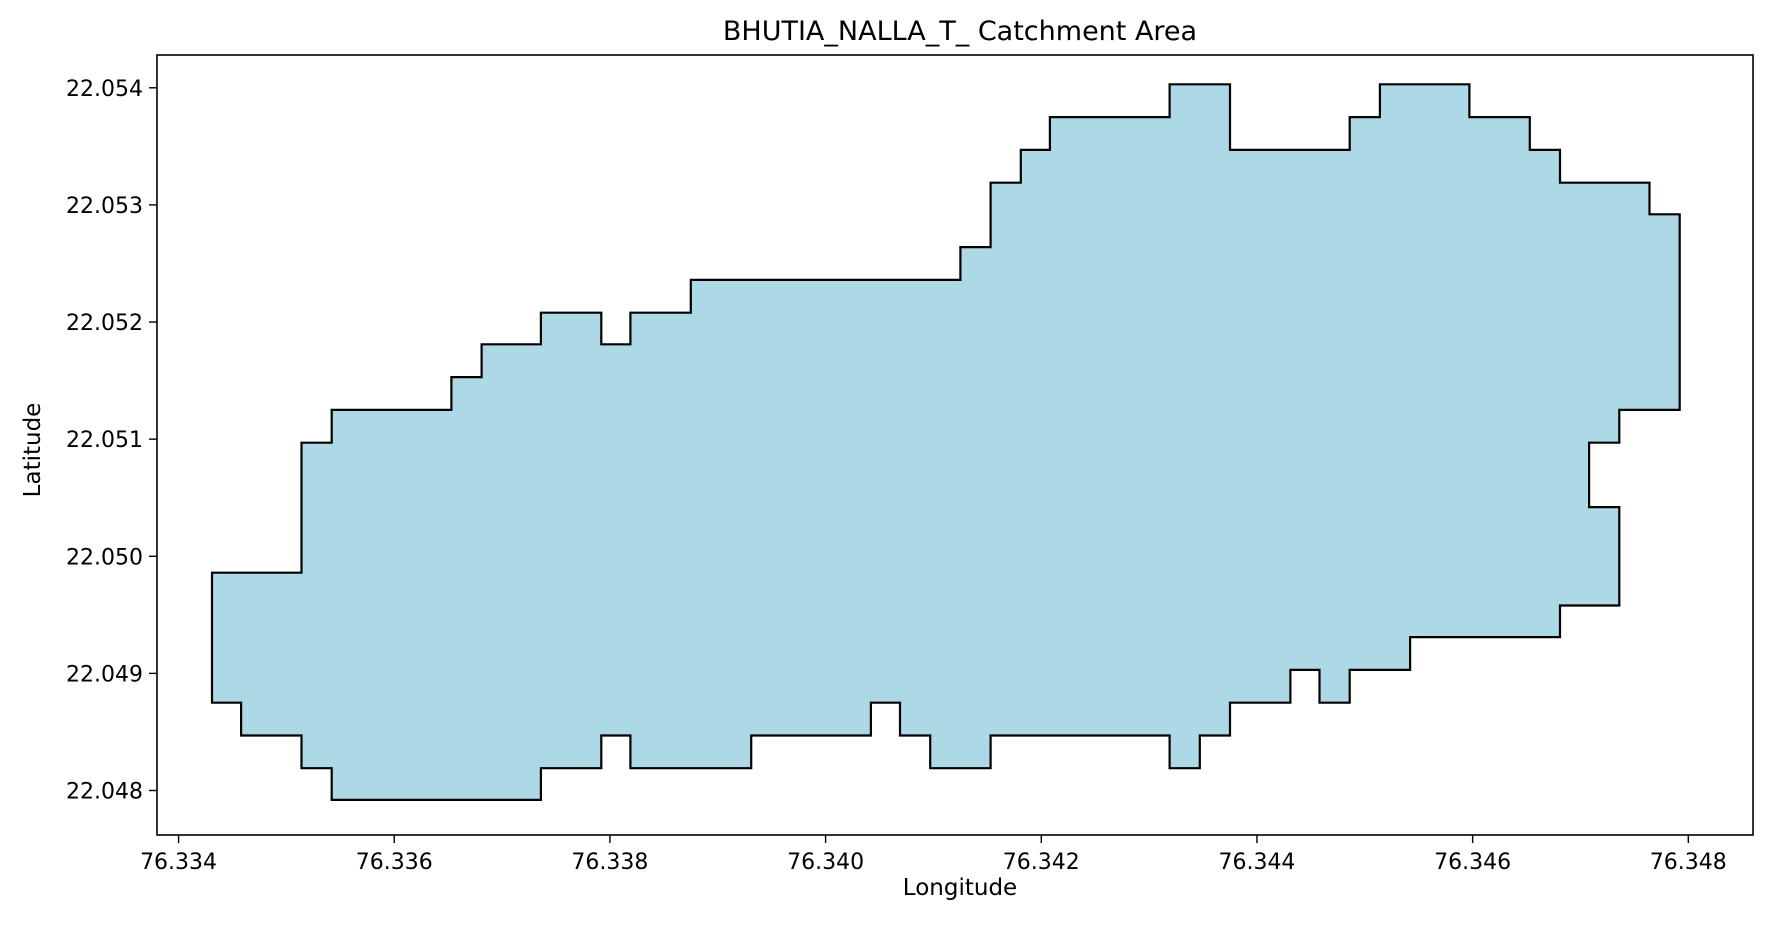 This screenshot has height=927, width=1781. Describe the element at coordinates (104, 206) in the screenshot. I see `y-tick-label: 22.053` at that location.